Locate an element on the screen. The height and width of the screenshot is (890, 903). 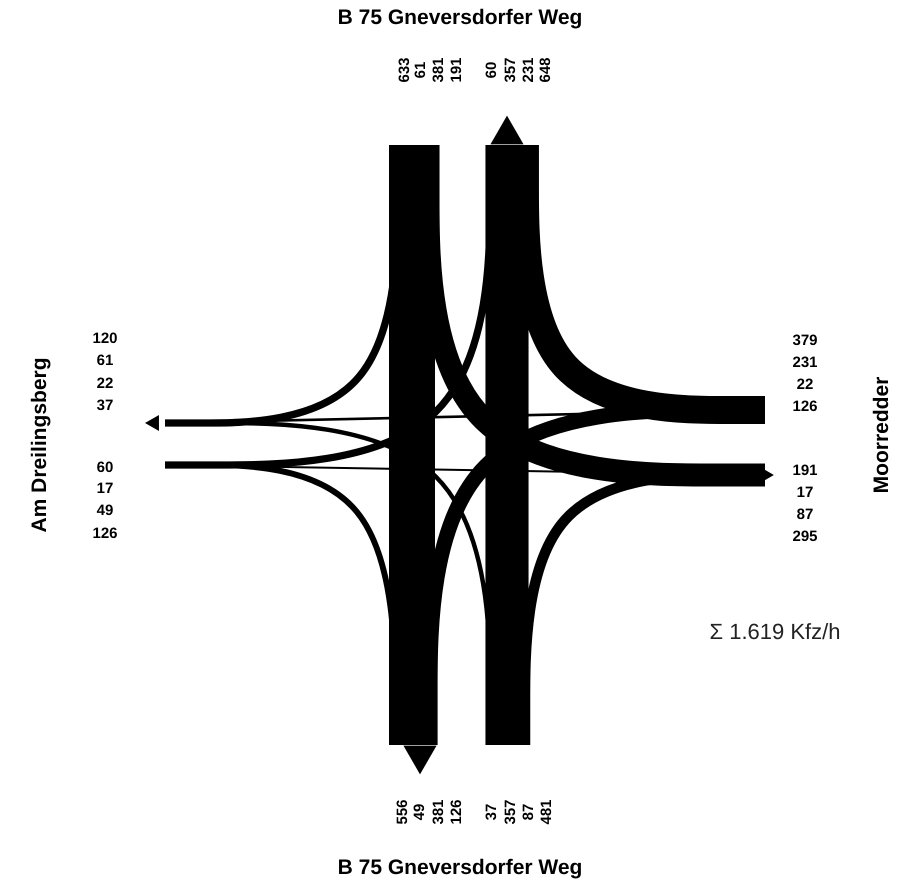
text: 120 is located at coordinates (105, 338).